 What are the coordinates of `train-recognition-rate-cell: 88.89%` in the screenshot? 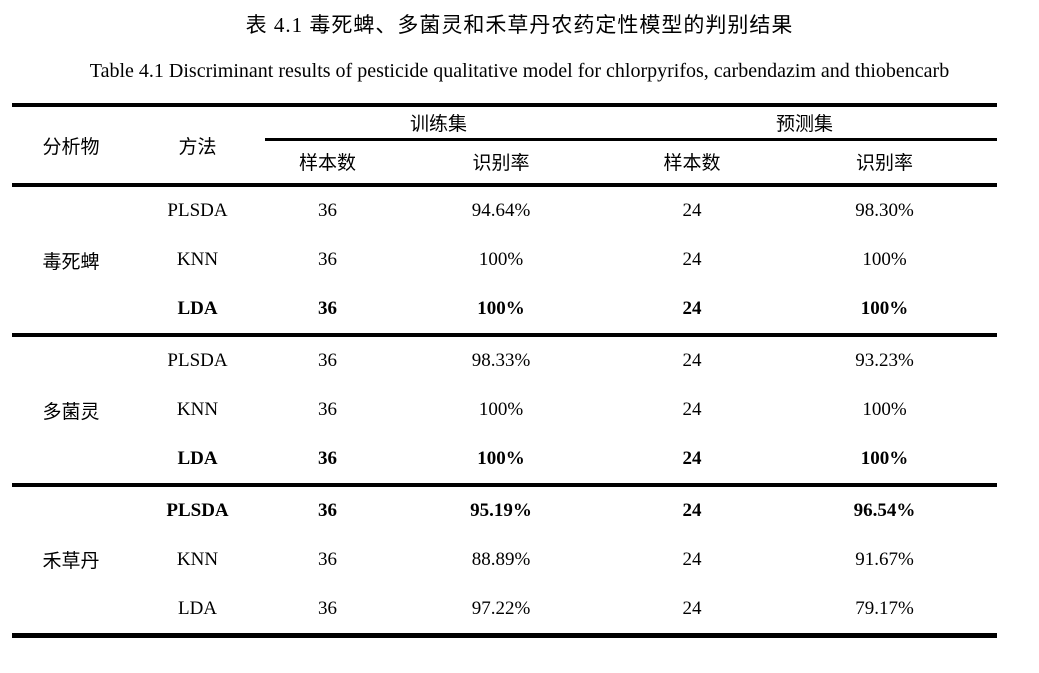 It's located at (501, 559).